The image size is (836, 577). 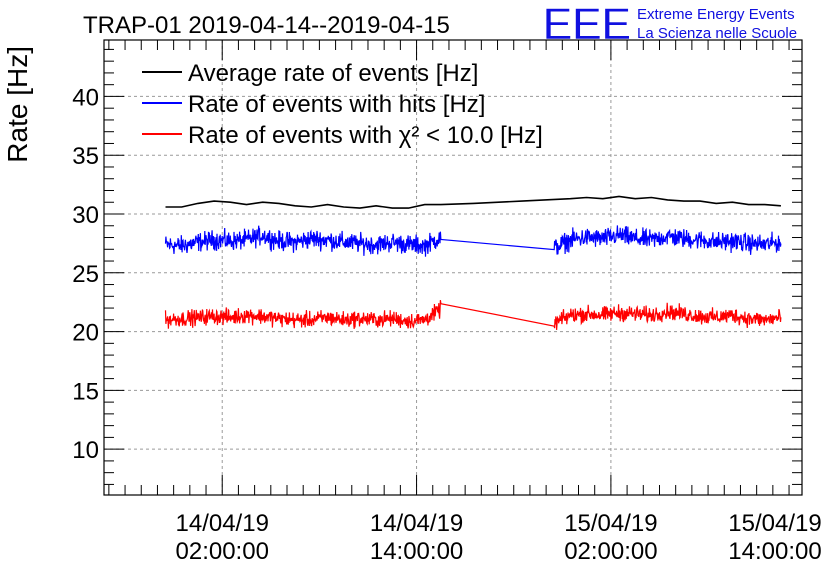 What do you see at coordinates (717, 33) in the screenshot?
I see `eee-logo-line2: La Scienza nelle Scuole` at bounding box center [717, 33].